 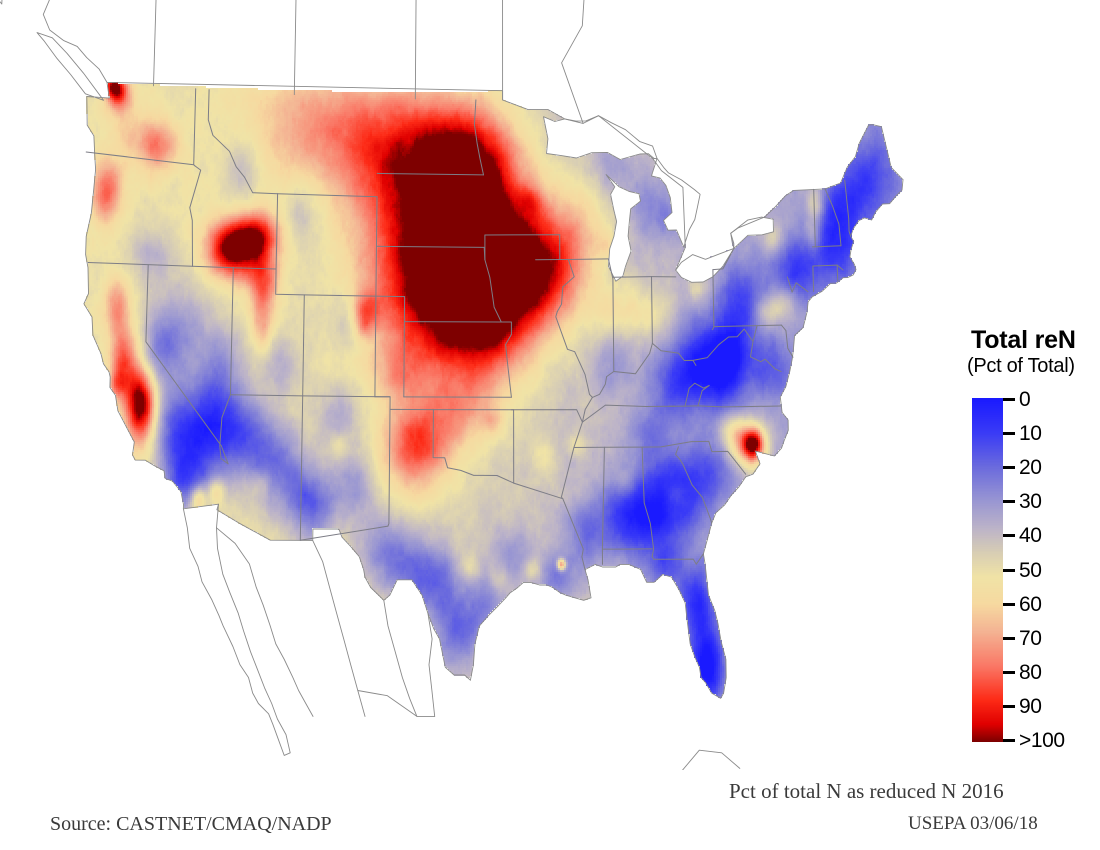 I want to click on colorbar-tick-label: 10, so click(x=1030, y=433).